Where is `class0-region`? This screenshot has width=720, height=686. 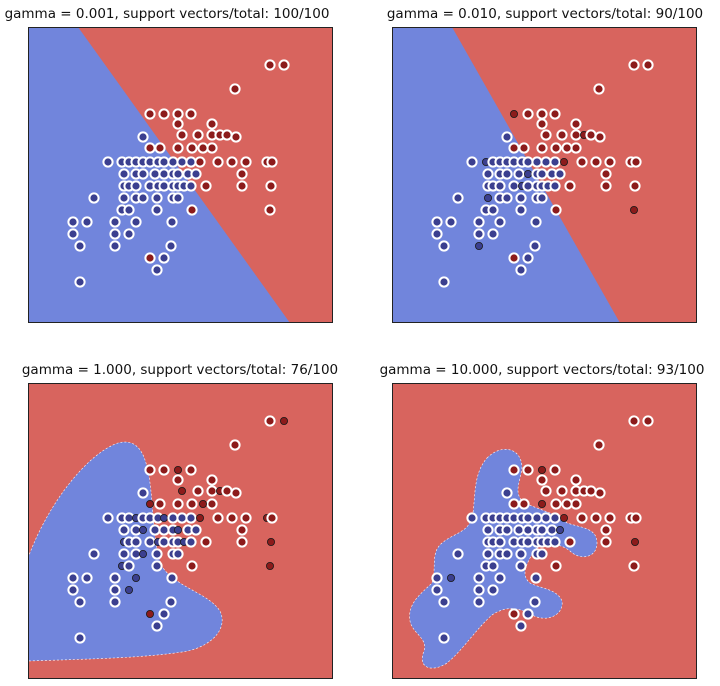
class0-region is located at coordinates (503, 559).